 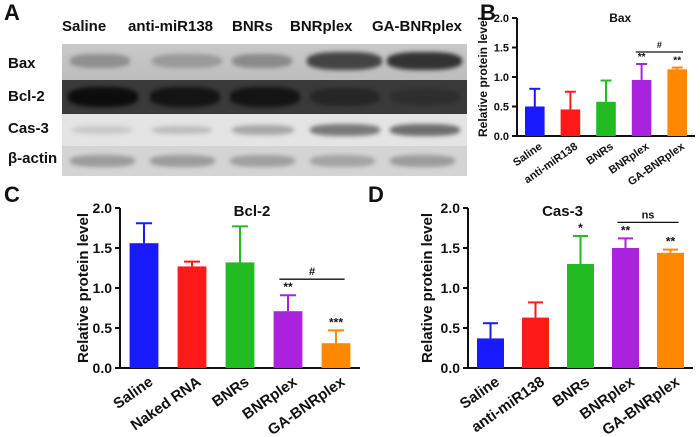 What do you see at coordinates (252, 211) in the screenshot?
I see `chart-title: Bcl-2` at bounding box center [252, 211].